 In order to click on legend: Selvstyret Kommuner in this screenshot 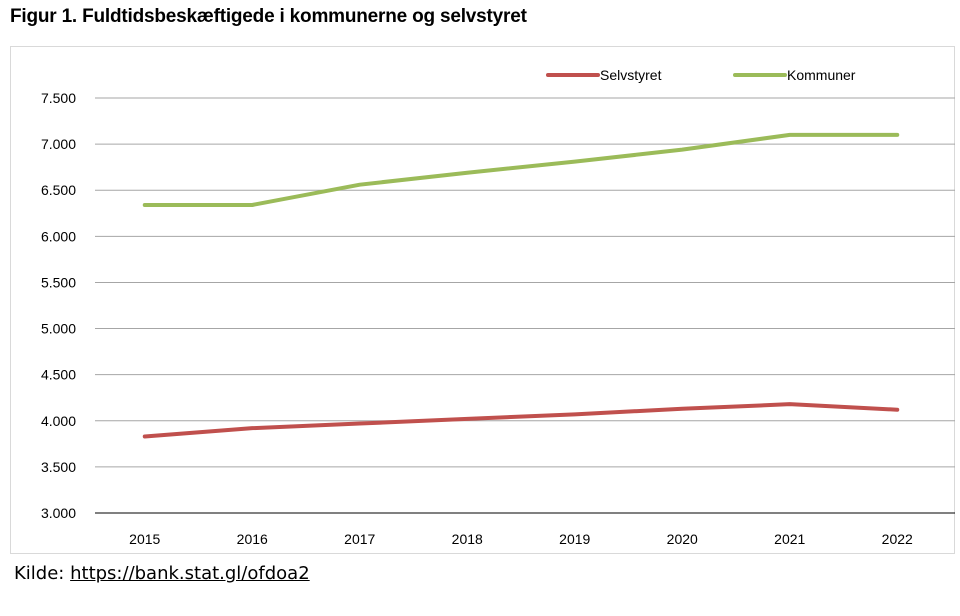, I will do `click(701, 75)`.